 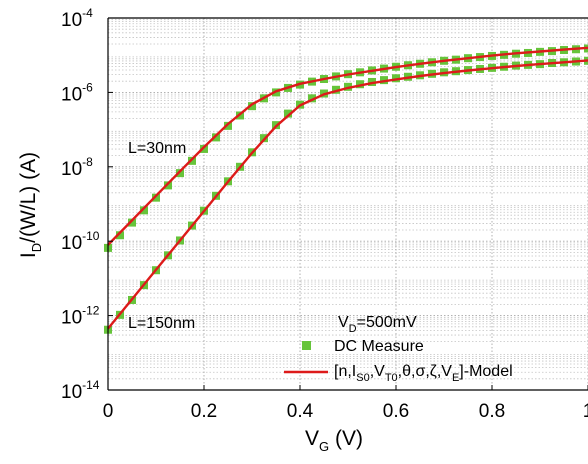 What do you see at coordinates (108, 411) in the screenshot?
I see `x-tick-label: 0` at bounding box center [108, 411].